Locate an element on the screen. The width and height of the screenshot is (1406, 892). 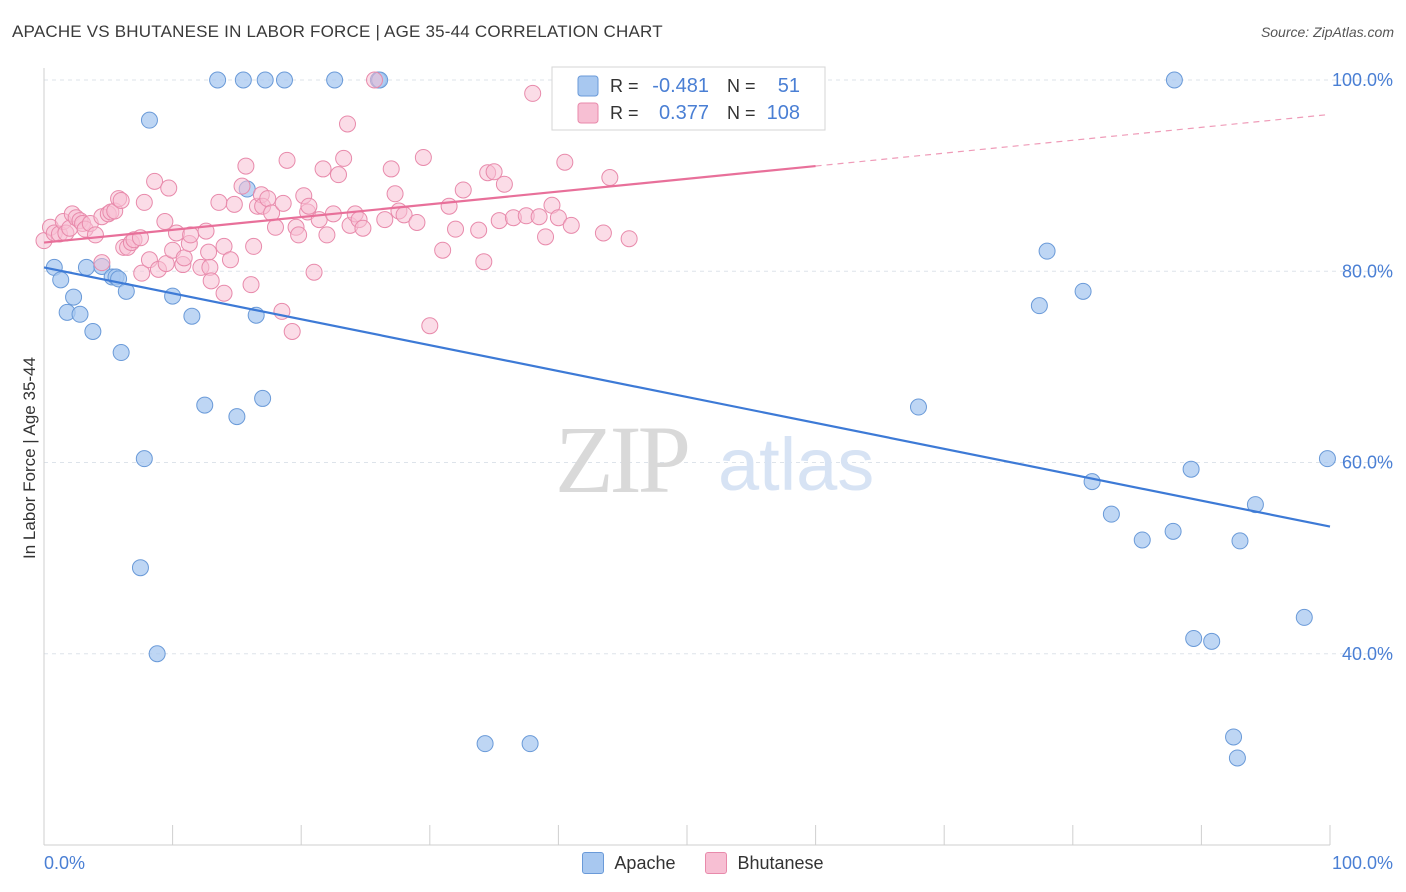
bhutanese-trend-line is located at coordinates (429, 204).